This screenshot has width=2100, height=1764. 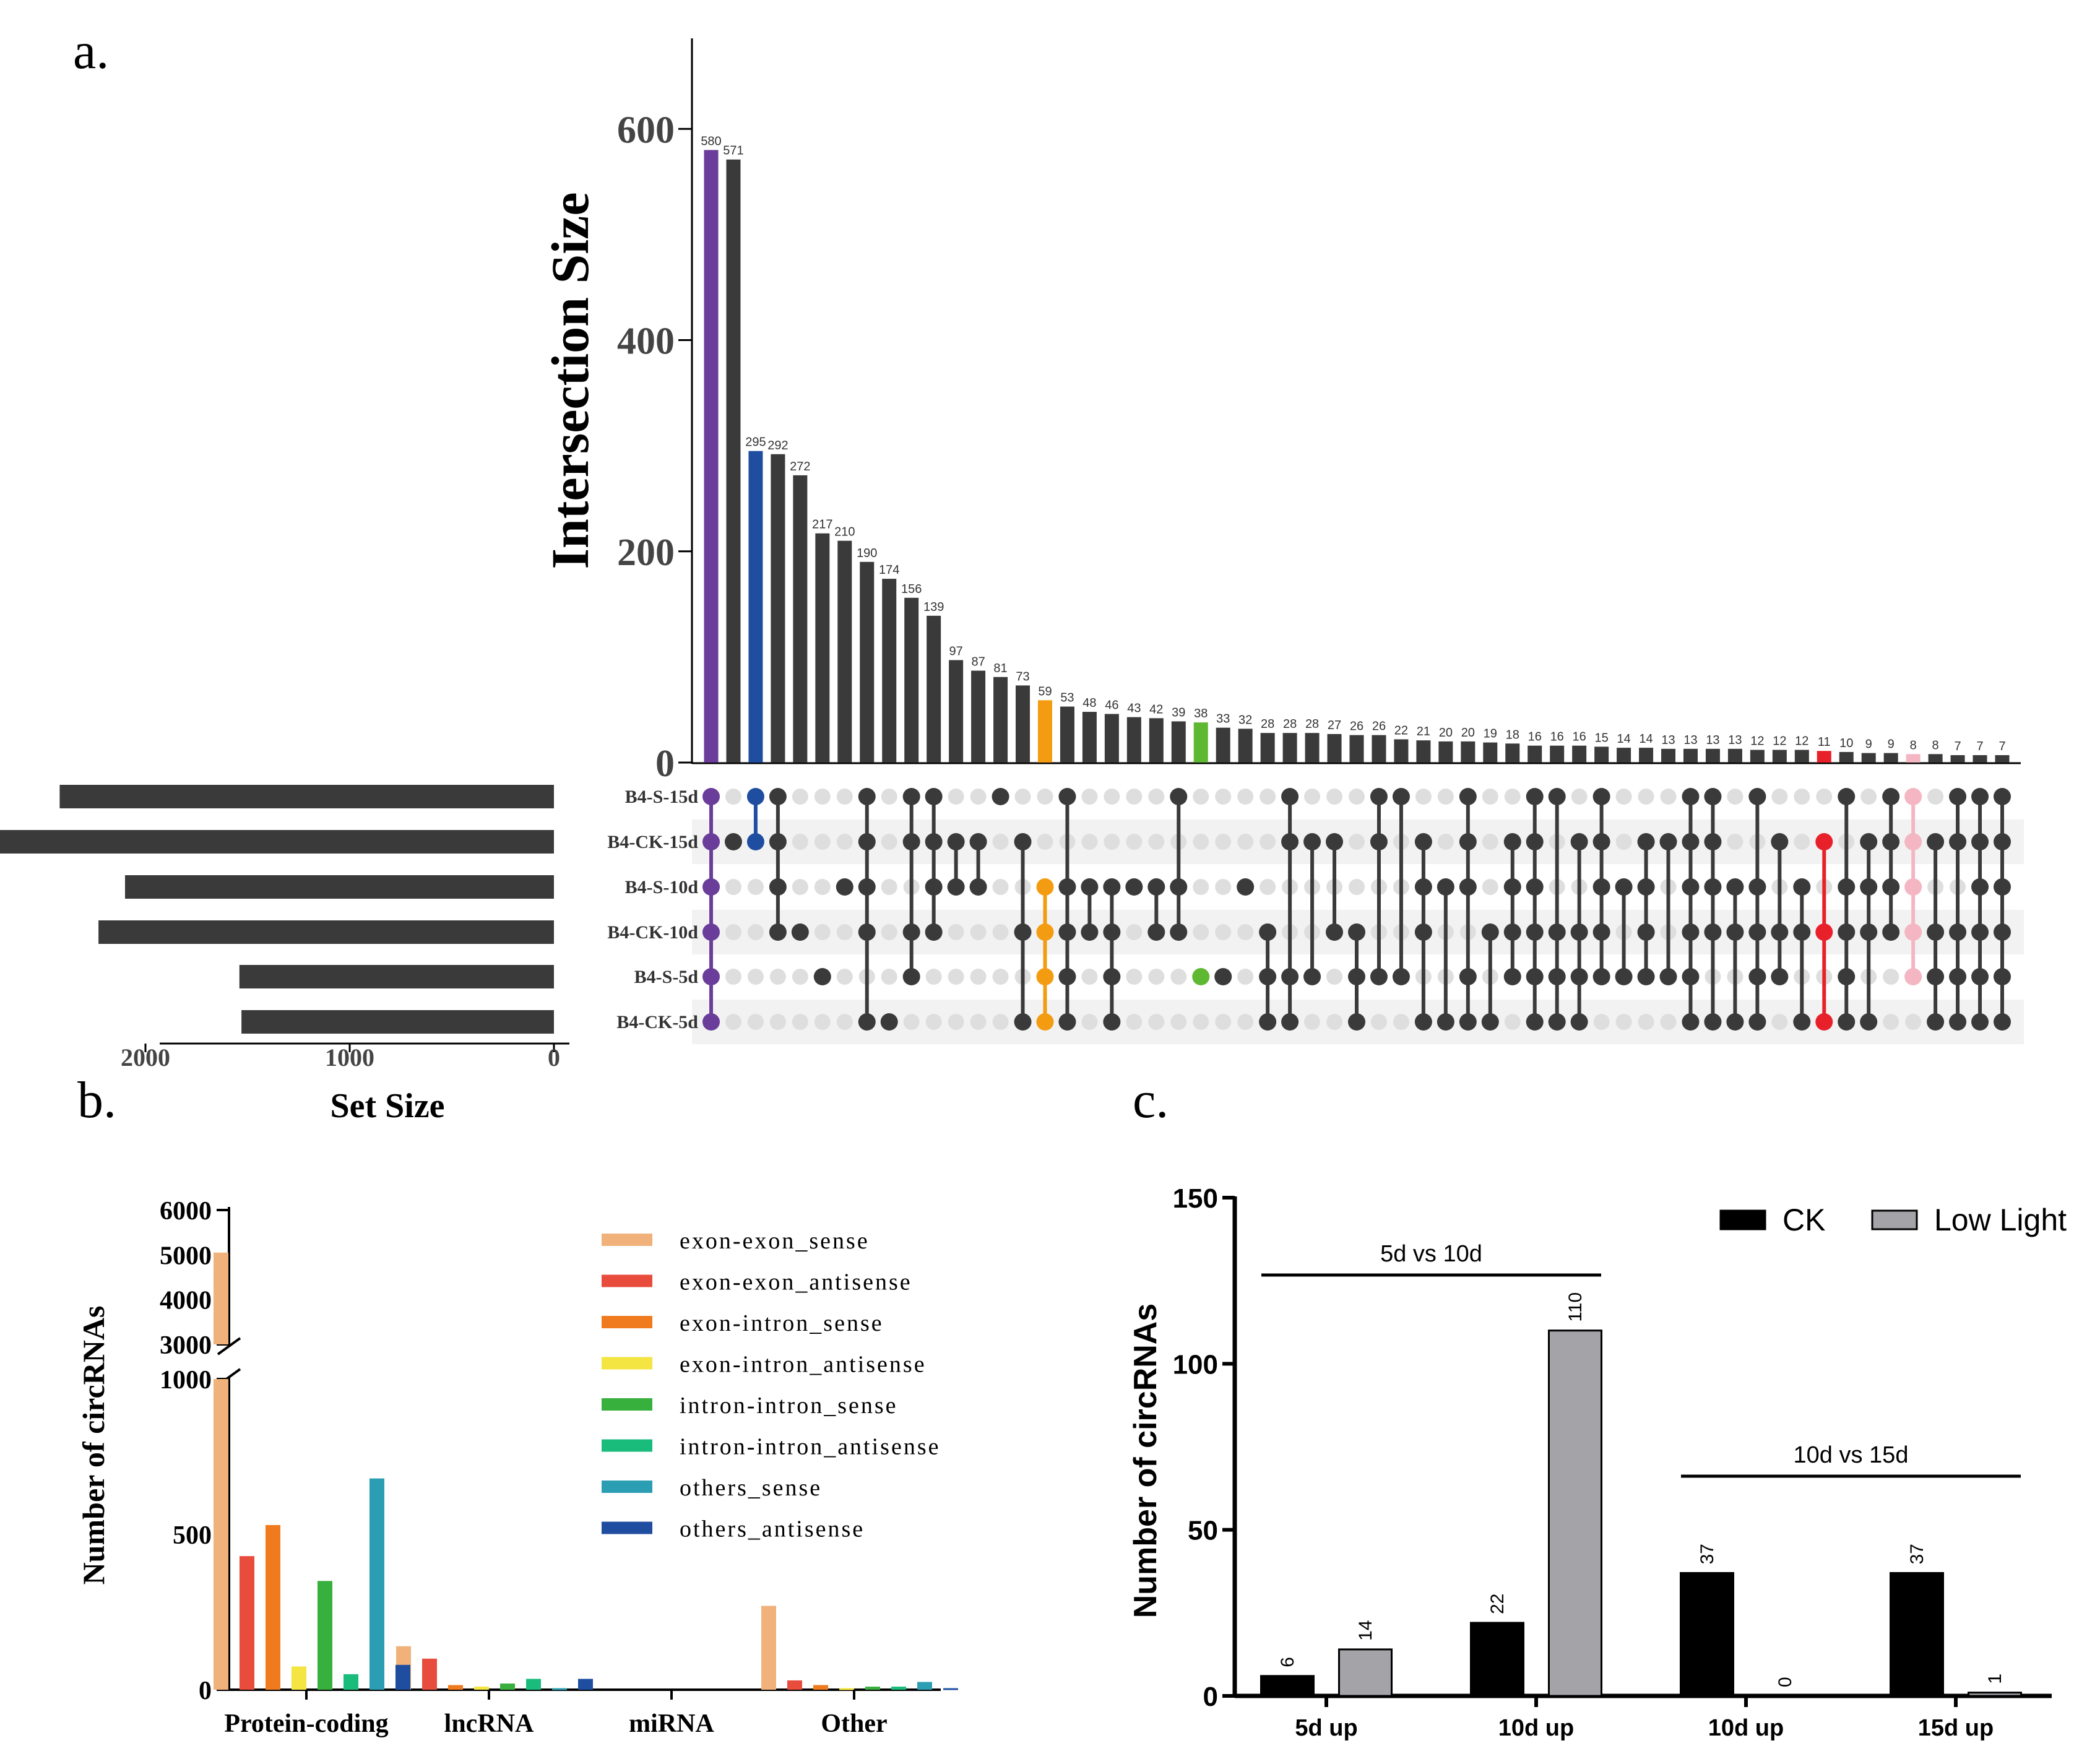 What do you see at coordinates (662, 887) in the screenshot?
I see `set-label: B4-S-10d` at bounding box center [662, 887].